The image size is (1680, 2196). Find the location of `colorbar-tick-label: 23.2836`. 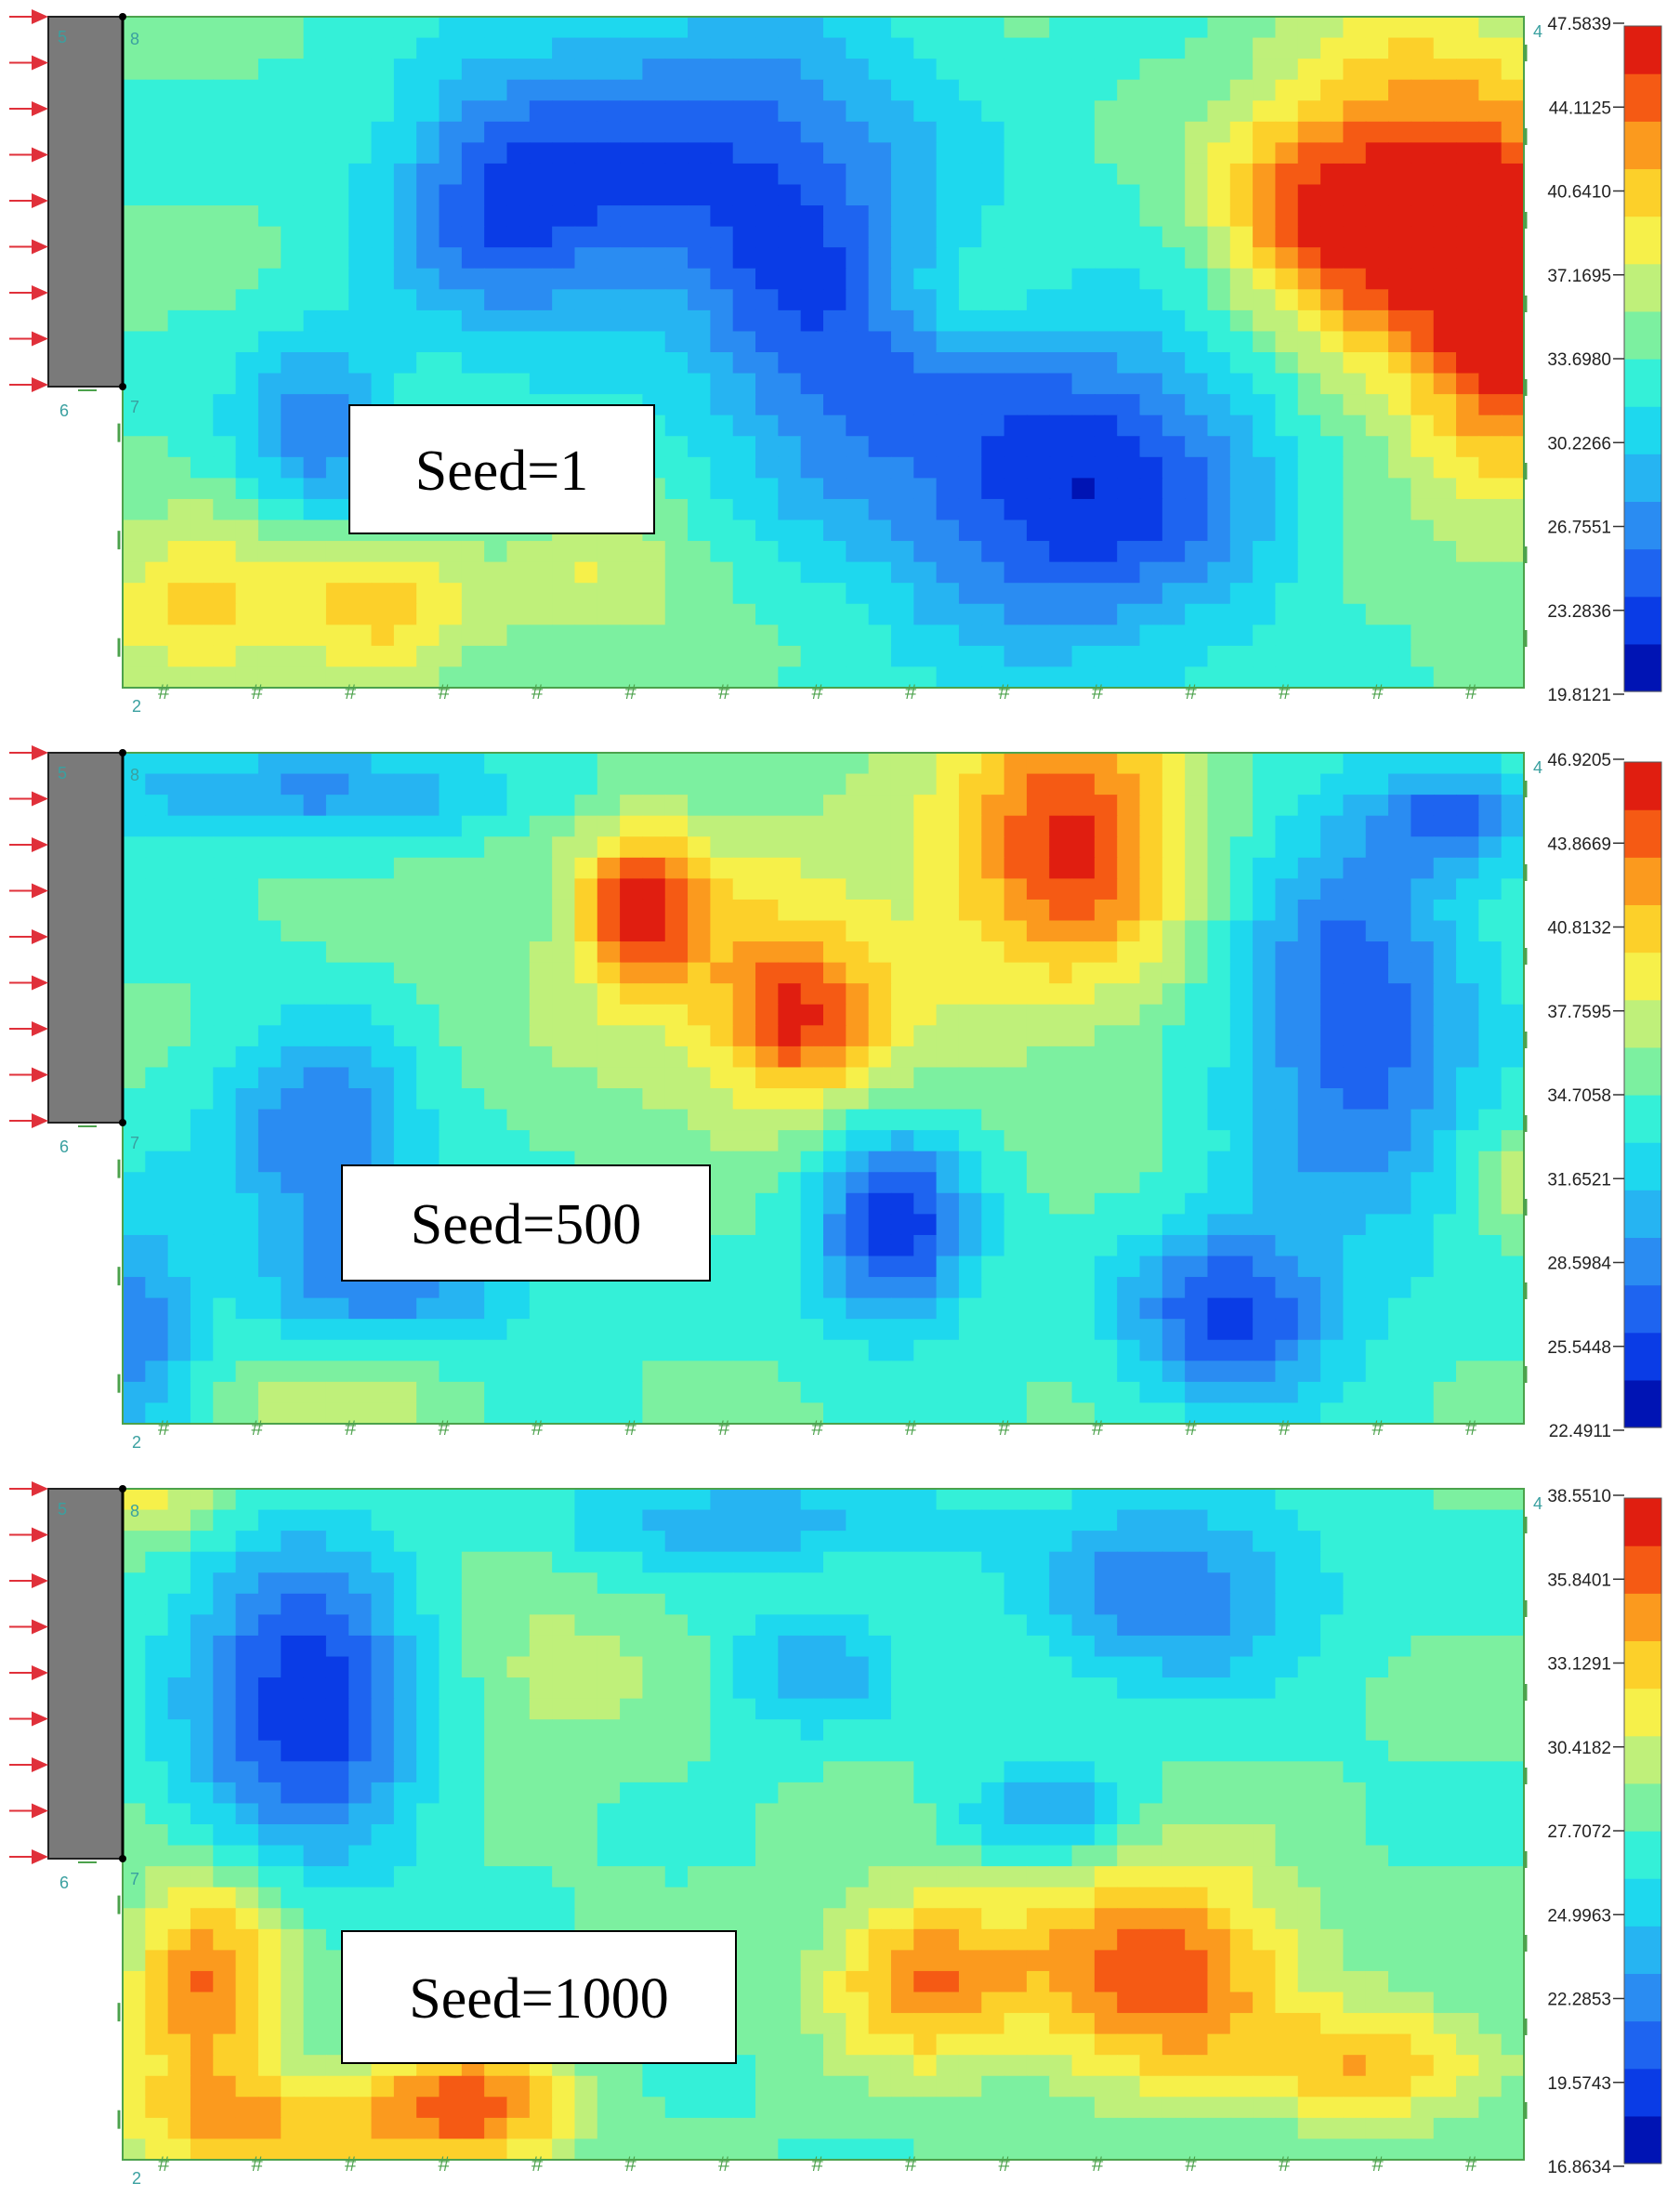

colorbar-tick-label: 23.2836 is located at coordinates (1579, 612).